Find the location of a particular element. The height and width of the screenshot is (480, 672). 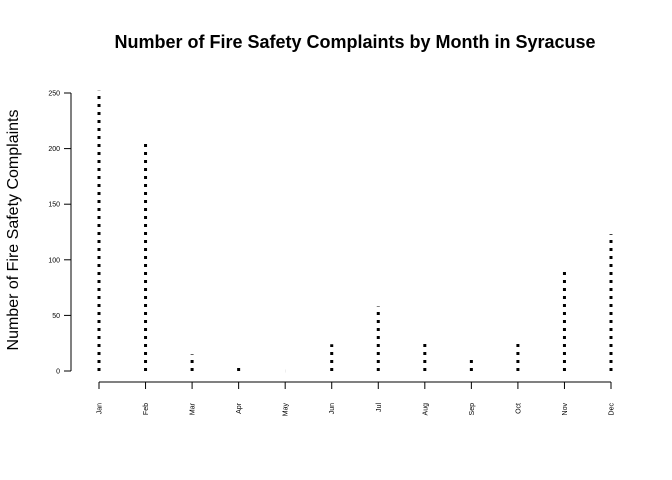

y-tick-label: 0 is located at coordinates (58, 372).